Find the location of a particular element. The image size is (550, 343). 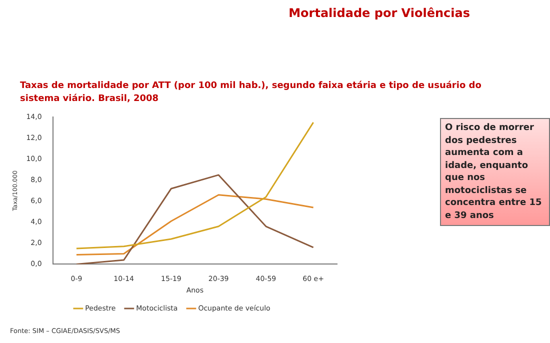

text: O risco de morrer dos pedestres aumenta com a idade, enquanto que nos motociclistas se concentra entre 15 e 39 anos is located at coordinates (495, 172).